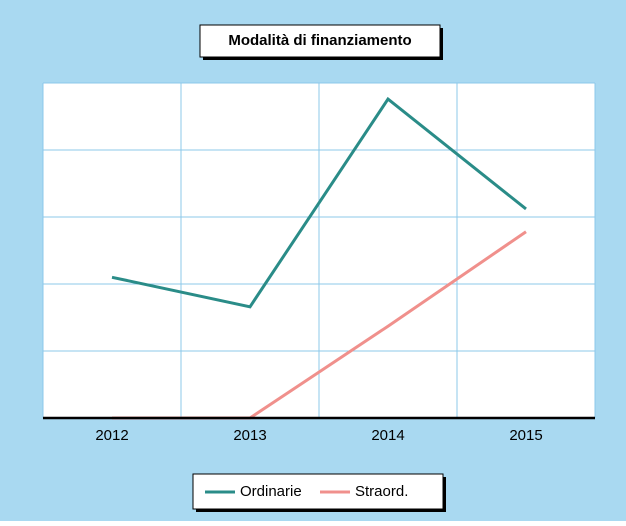  I want to click on legend-label: Straord., so click(381, 491).